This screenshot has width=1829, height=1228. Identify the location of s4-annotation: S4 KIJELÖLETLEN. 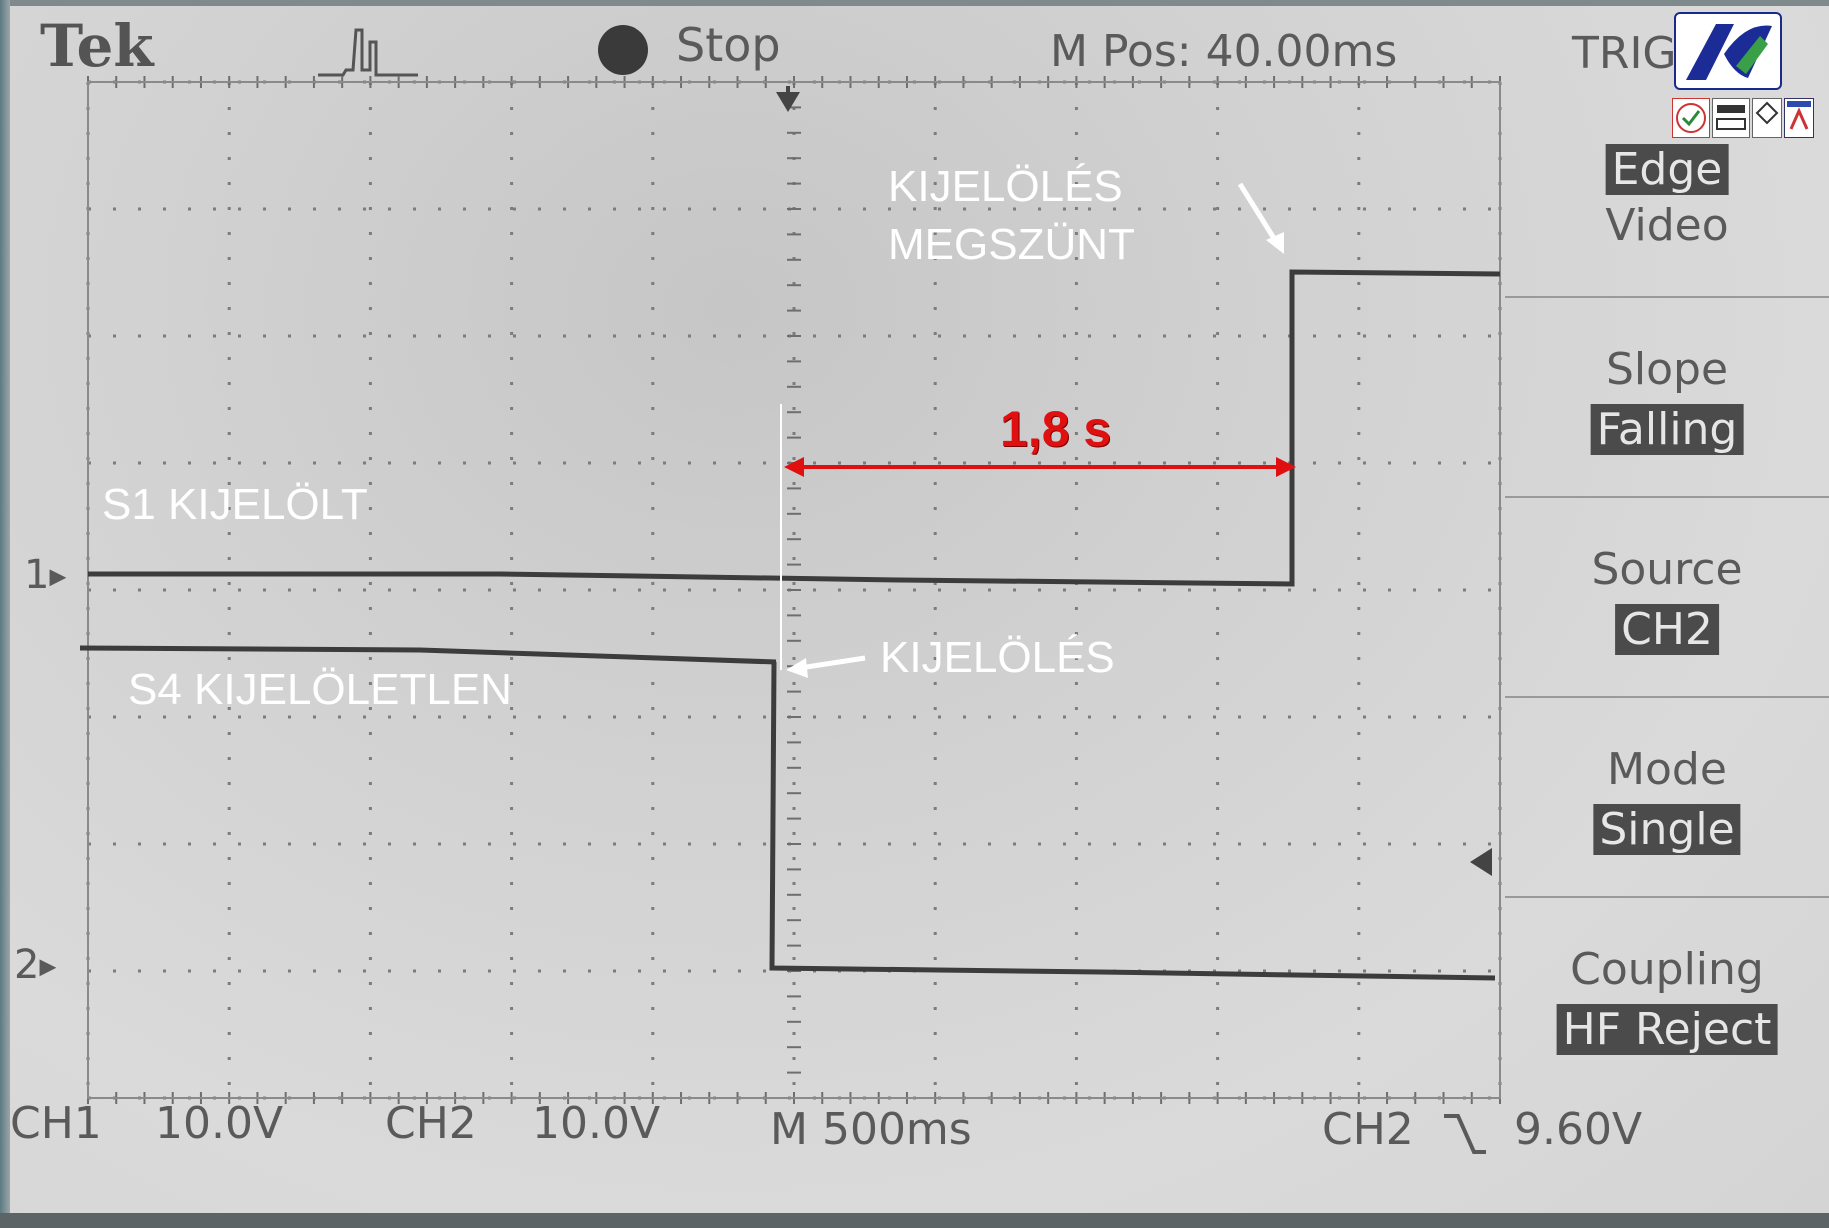
(320, 689).